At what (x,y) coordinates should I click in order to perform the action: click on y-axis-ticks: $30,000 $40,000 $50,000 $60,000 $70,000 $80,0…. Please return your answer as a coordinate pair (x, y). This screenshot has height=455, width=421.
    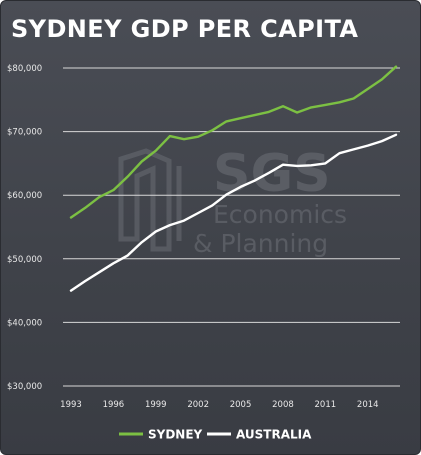
    Looking at the image, I should click on (24, 228).